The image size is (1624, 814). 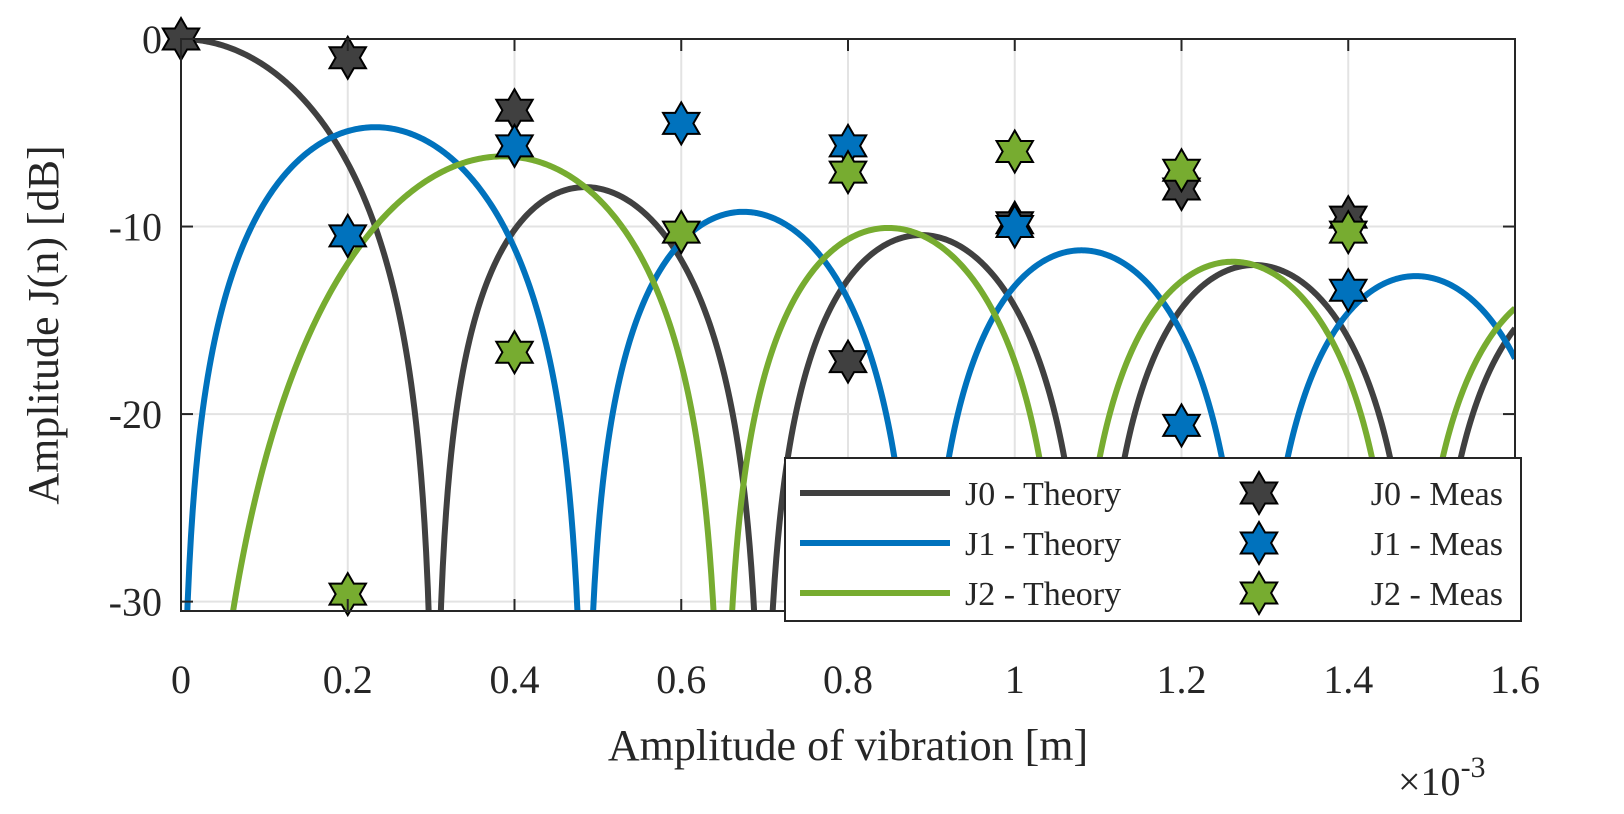 What do you see at coordinates (1259, 493) in the screenshot?
I see `legend-swatch-j0-meas` at bounding box center [1259, 493].